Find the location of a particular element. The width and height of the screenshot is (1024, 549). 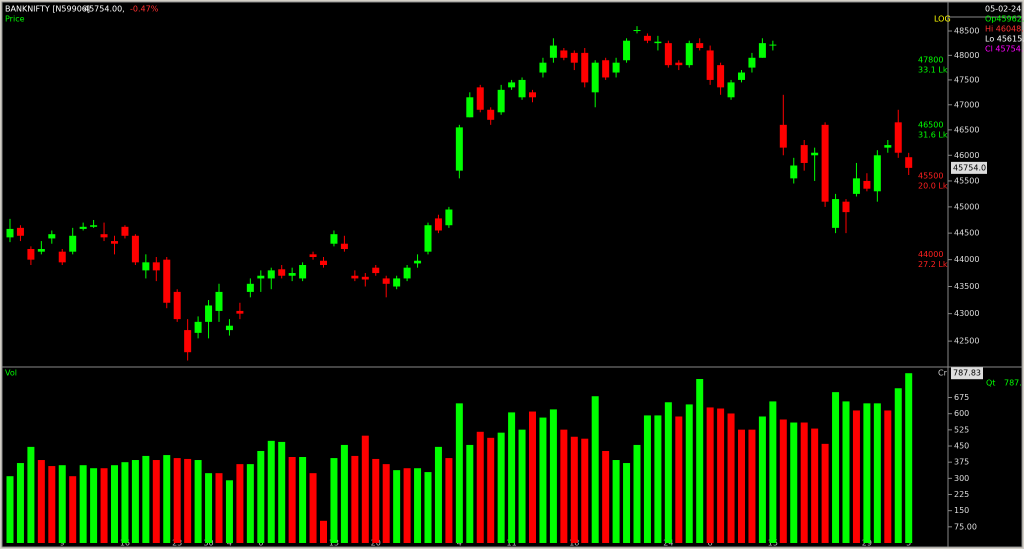

scale-label: LOG is located at coordinates (942, 19).